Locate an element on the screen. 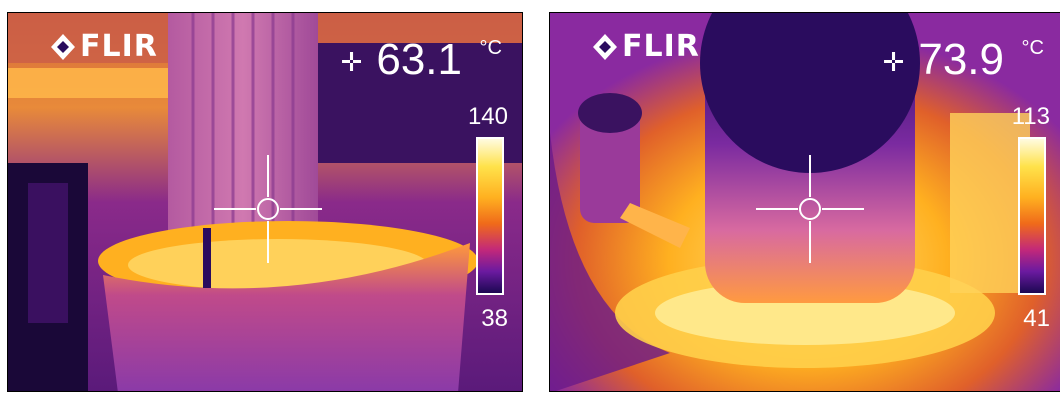  scale-max: 140 is located at coordinates (487, 116).